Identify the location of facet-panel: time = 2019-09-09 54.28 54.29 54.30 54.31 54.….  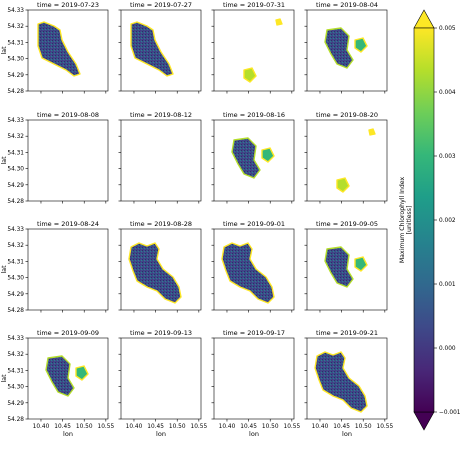
(57, 383).